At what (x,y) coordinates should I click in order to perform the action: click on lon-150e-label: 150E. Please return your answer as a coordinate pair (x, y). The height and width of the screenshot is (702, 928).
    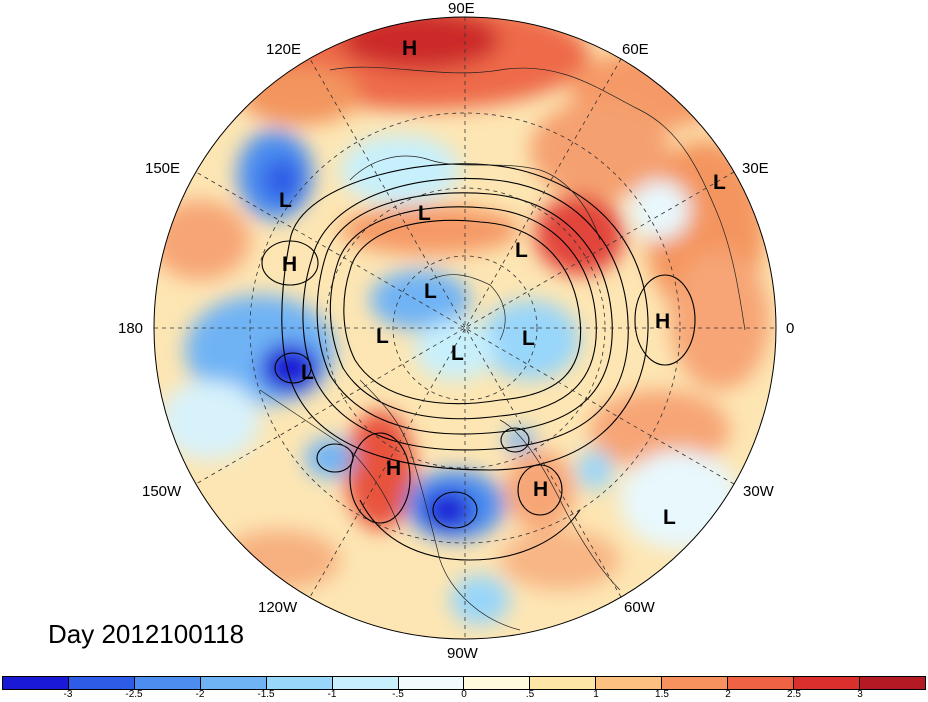
    Looking at the image, I should click on (162, 168).